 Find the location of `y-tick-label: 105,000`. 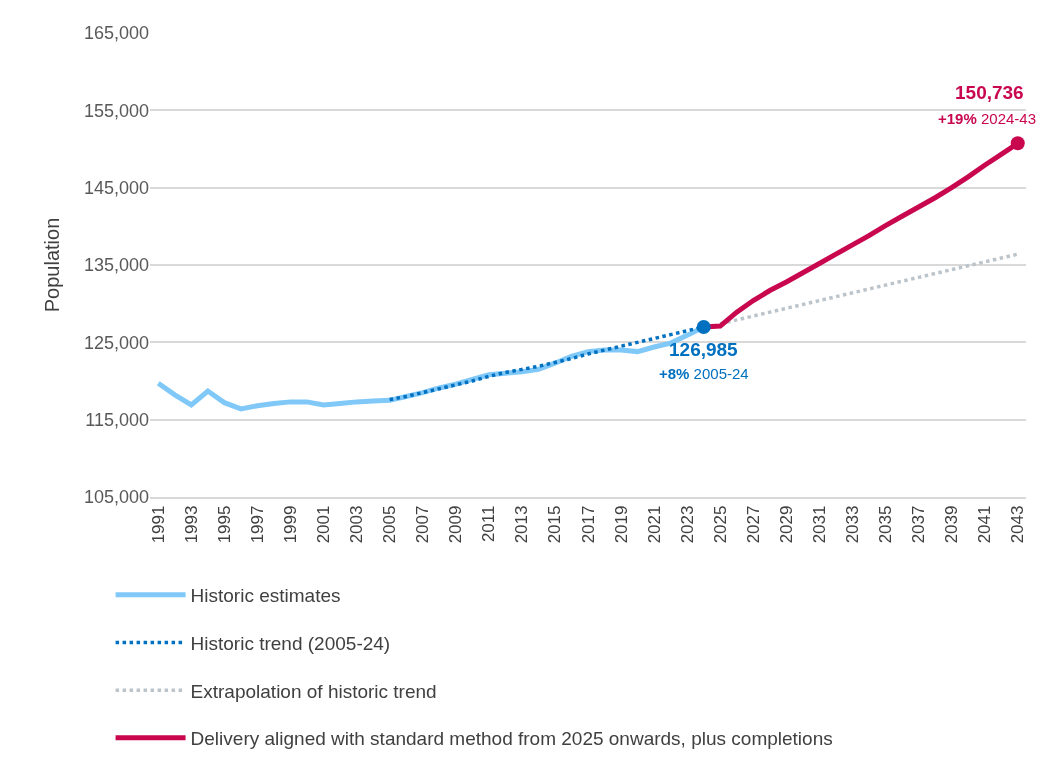

y-tick-label: 105,000 is located at coordinates (116, 497).